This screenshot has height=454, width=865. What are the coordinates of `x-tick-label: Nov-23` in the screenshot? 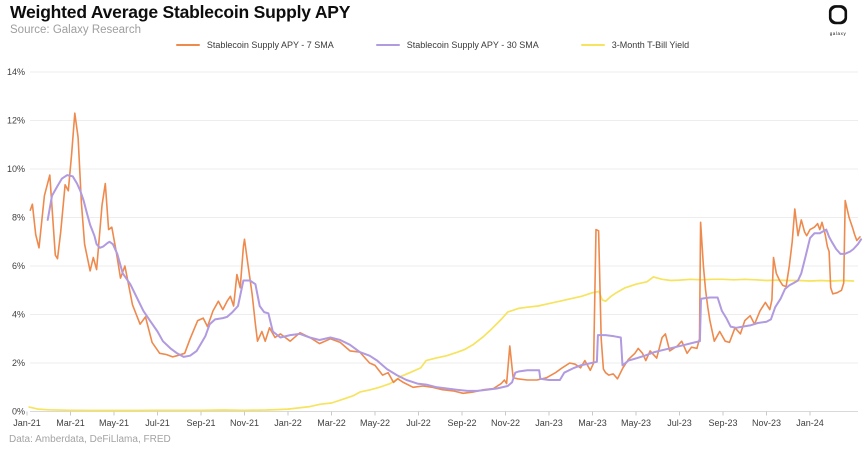 It's located at (766, 423).